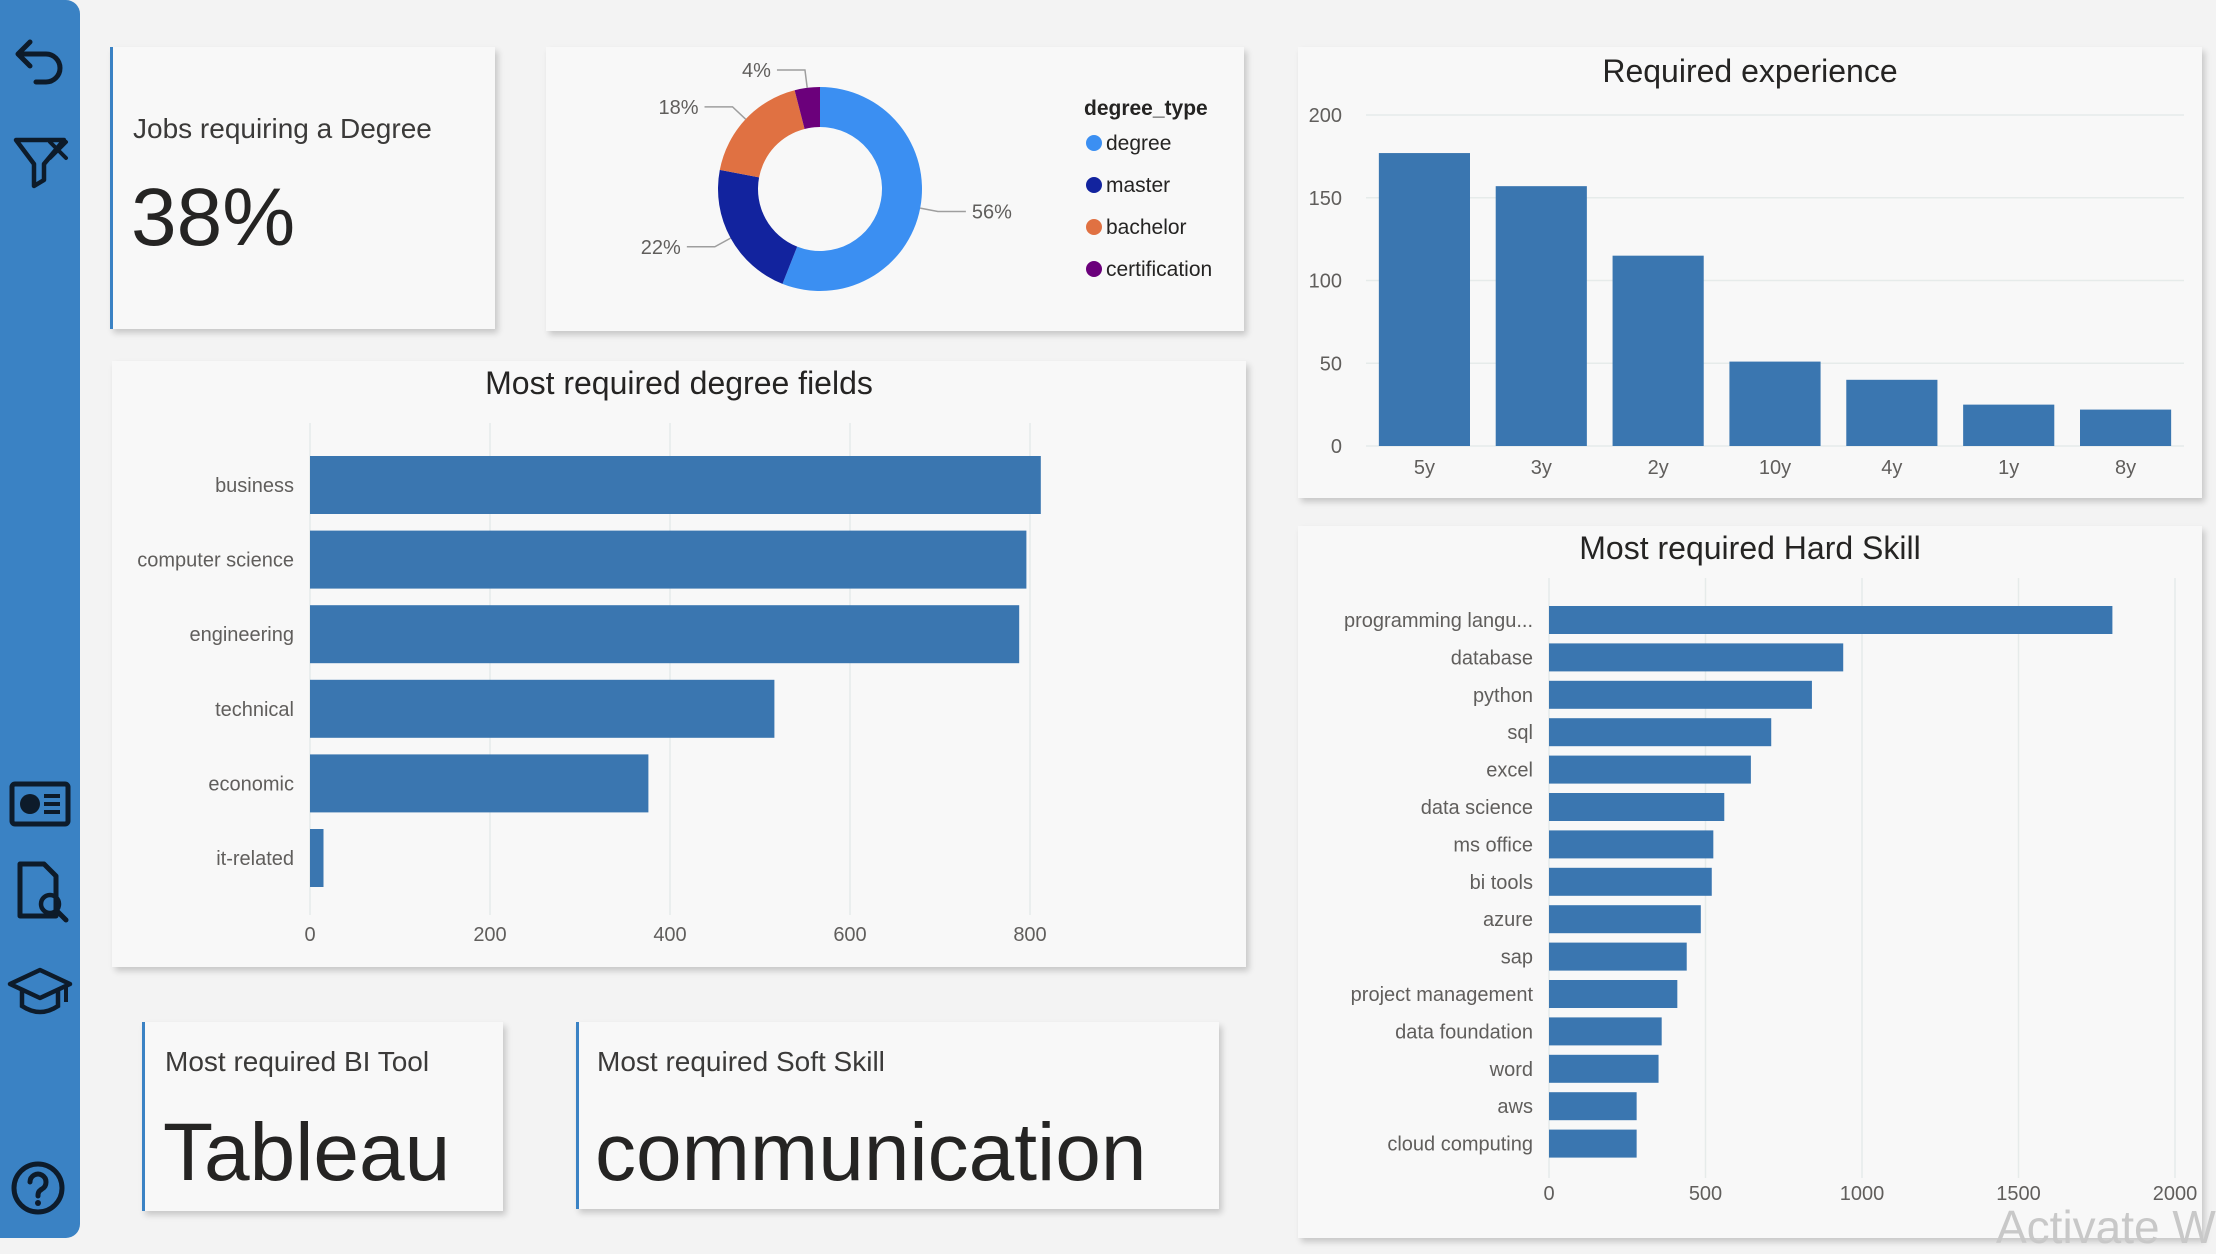 This screenshot has height=1254, width=2216. I want to click on bar-business, so click(675, 485).